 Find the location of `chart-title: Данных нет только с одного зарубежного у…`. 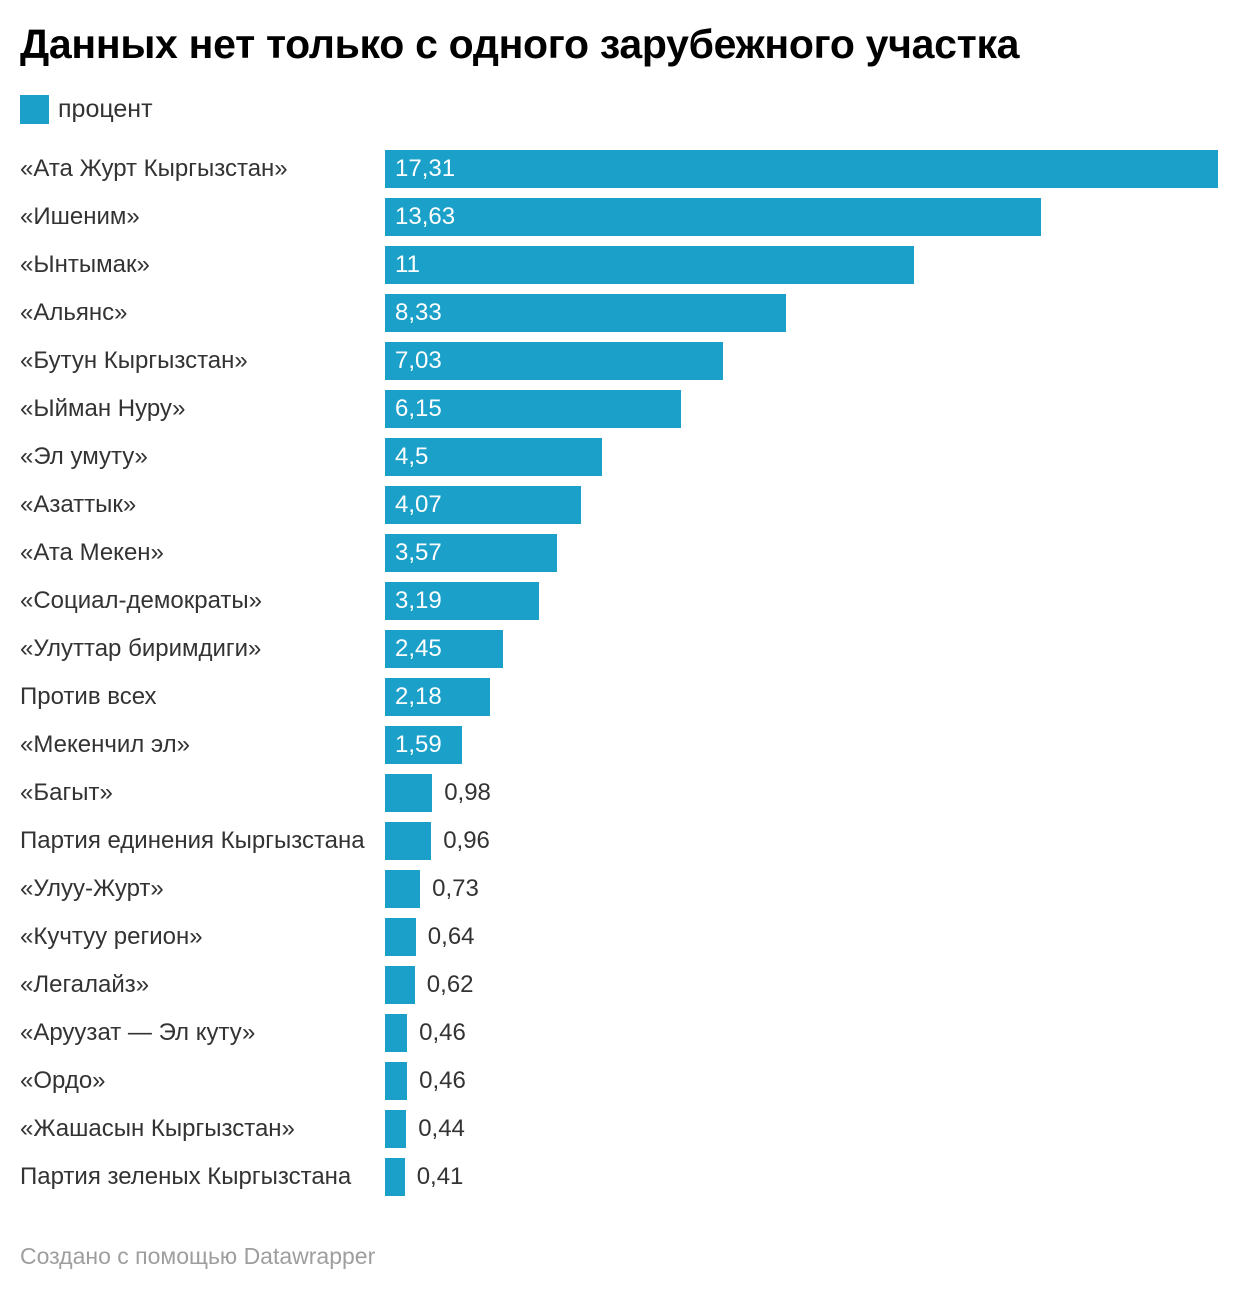

chart-title: Данных нет только с одного зарубежного у… is located at coordinates (520, 44).